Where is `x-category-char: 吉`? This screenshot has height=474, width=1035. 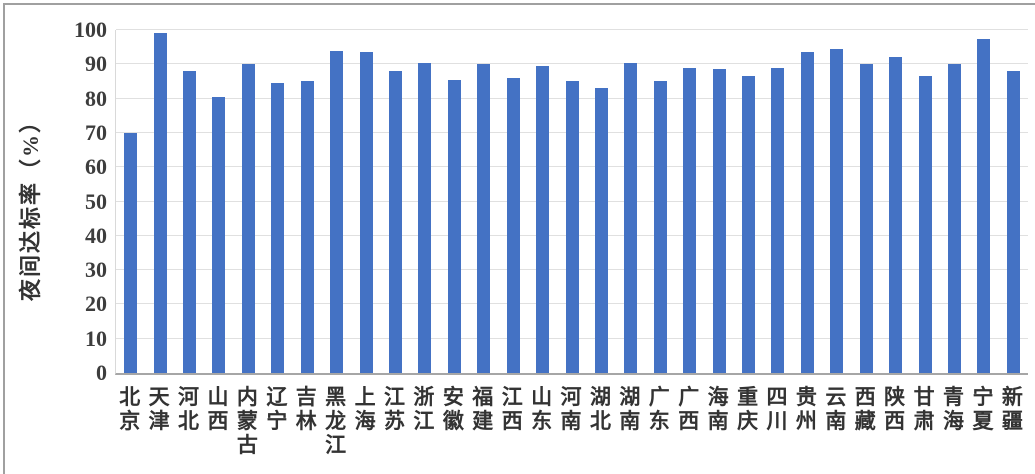 x-category-char: 吉 is located at coordinates (306, 397).